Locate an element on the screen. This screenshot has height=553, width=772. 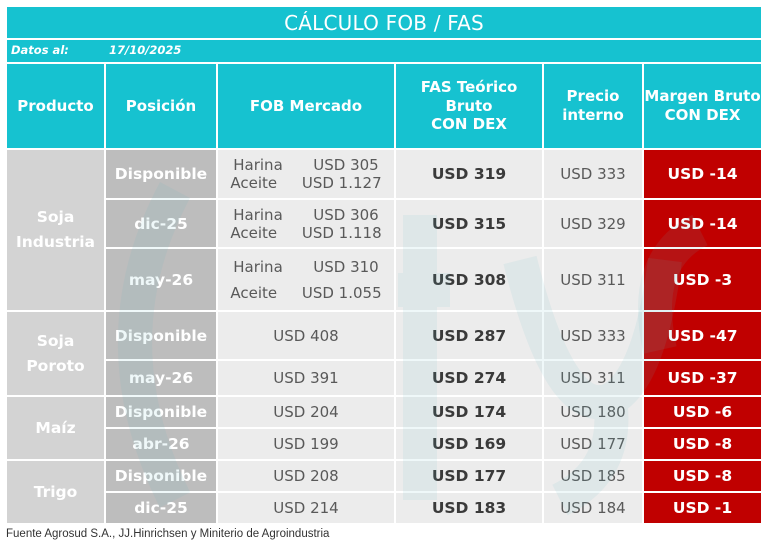
precio-cell: USD 177 is located at coordinates (593, 444).